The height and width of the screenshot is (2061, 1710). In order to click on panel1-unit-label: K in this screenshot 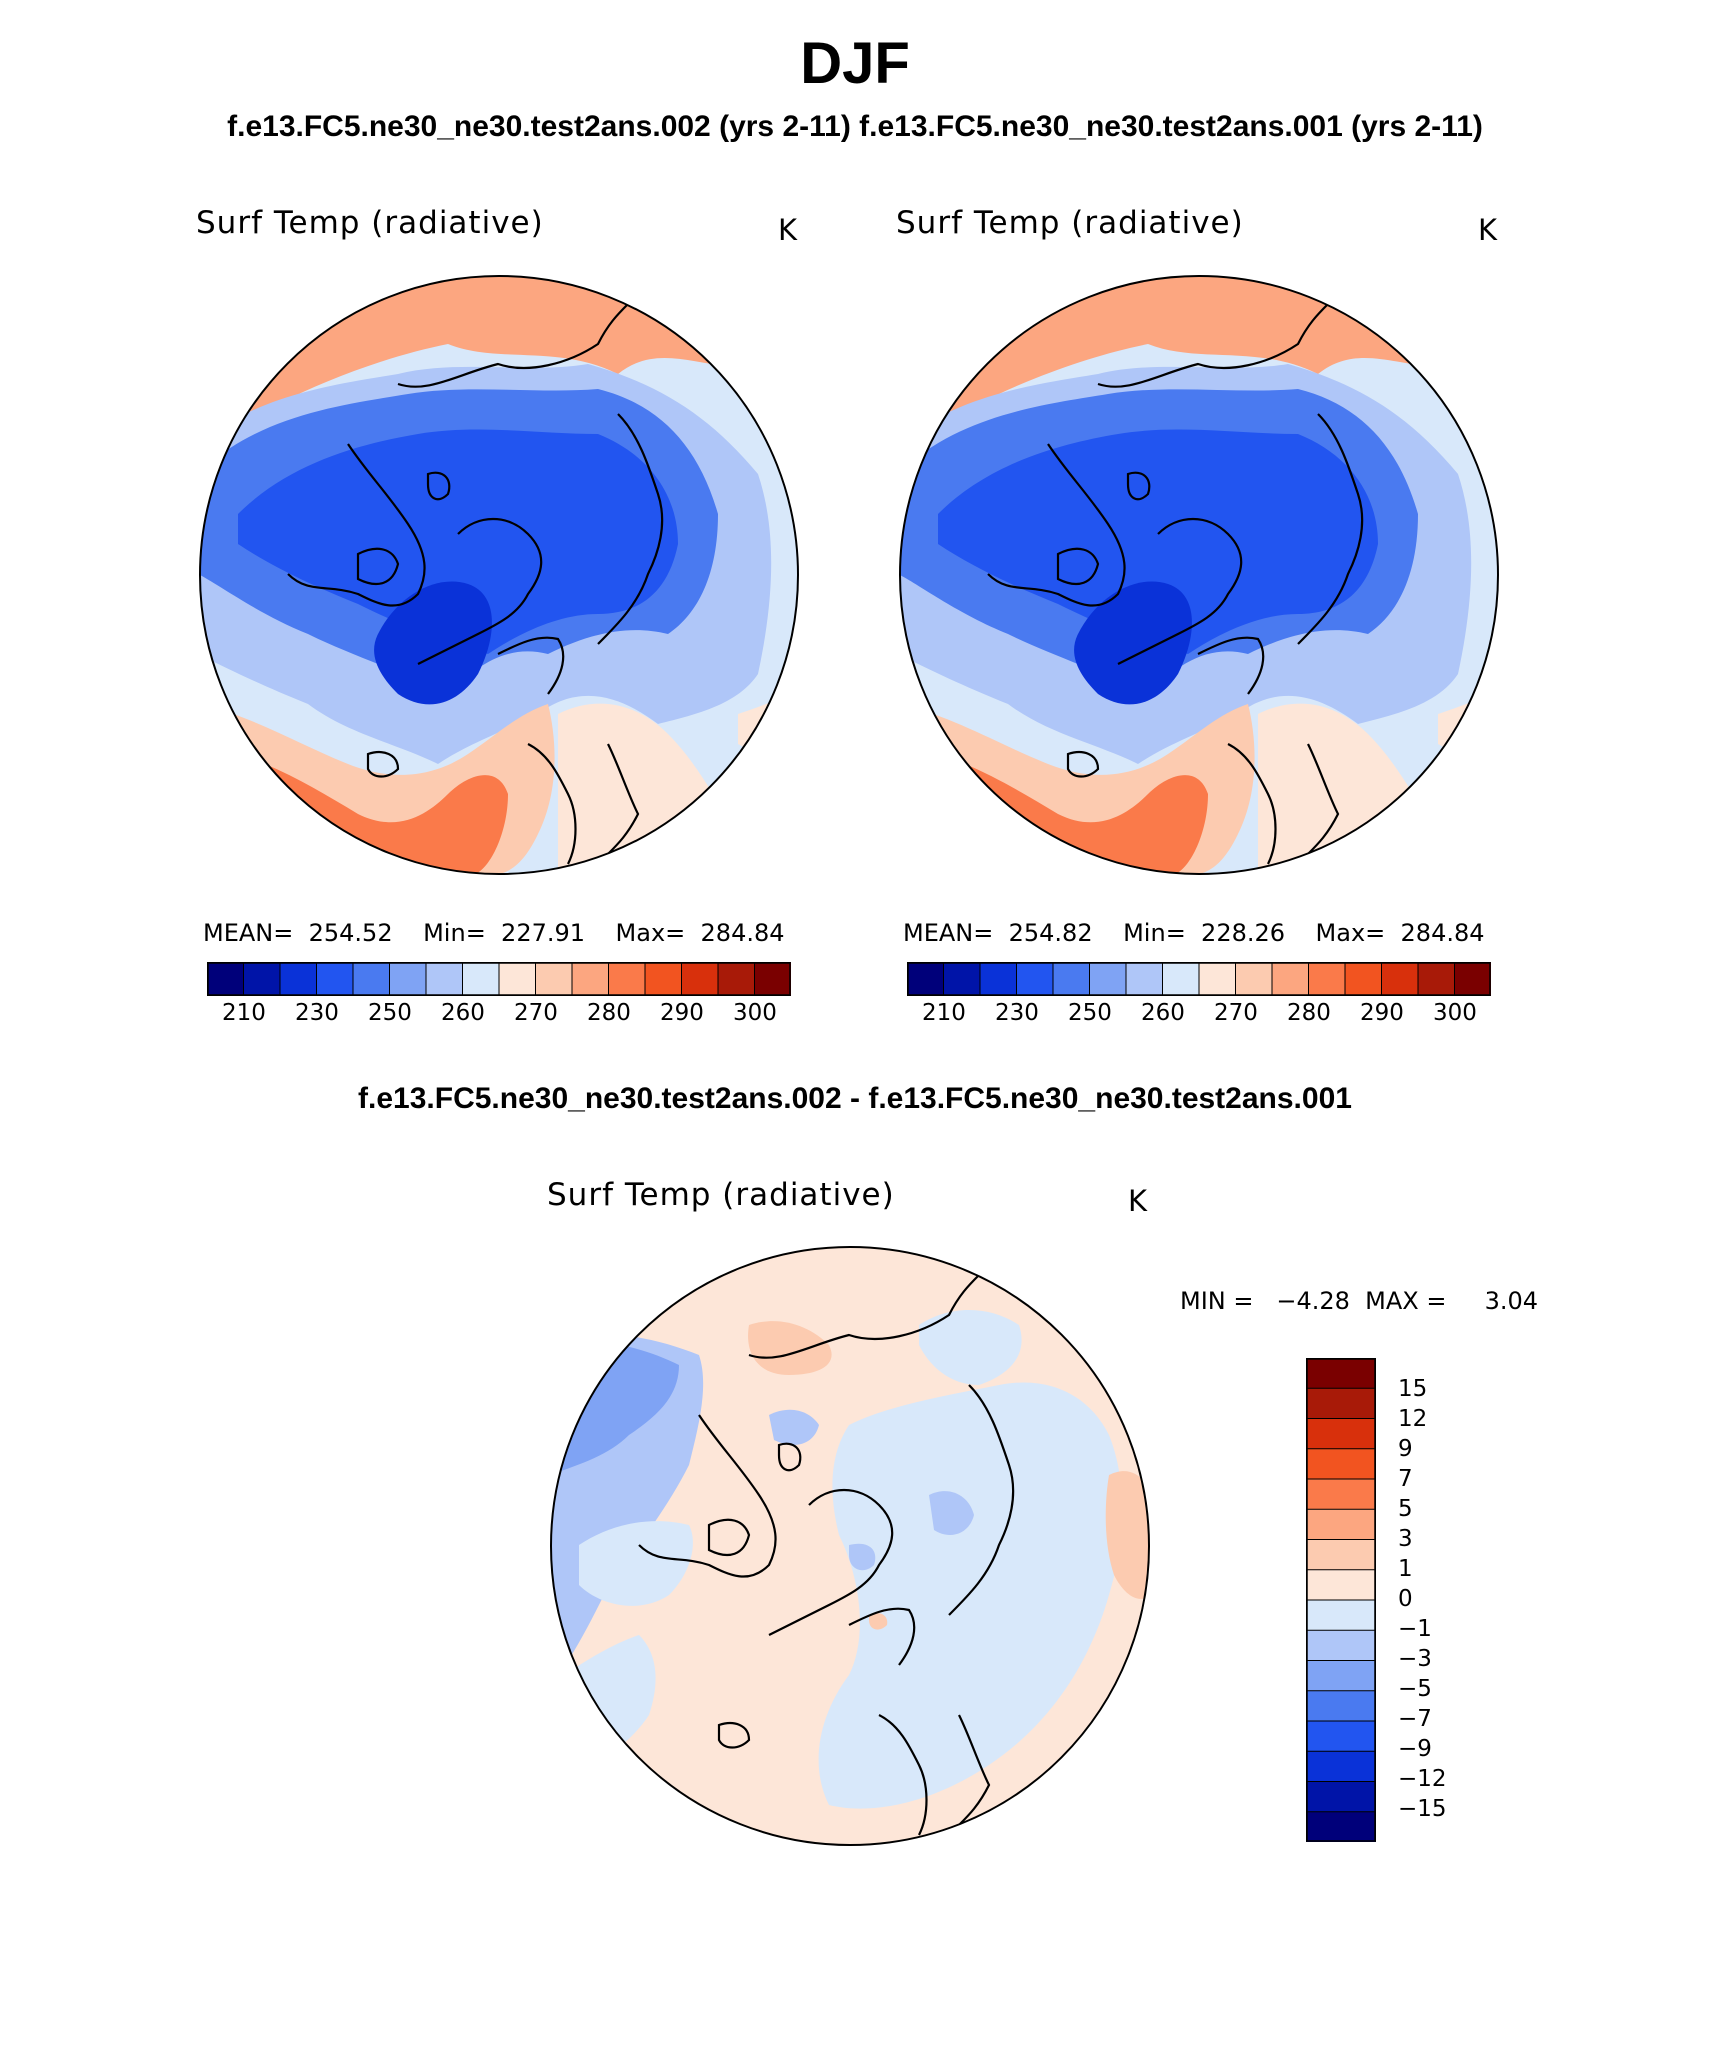, I will do `click(788, 230)`.